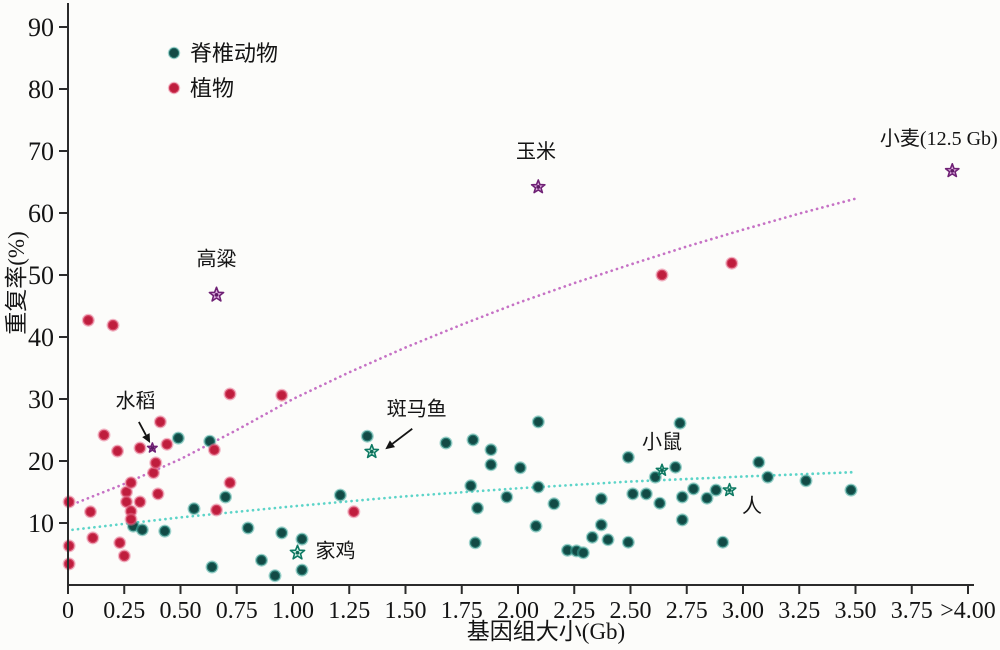 The height and width of the screenshot is (650, 1000). Describe the element at coordinates (41, 89) in the screenshot. I see `y-tick-label: 80` at that location.